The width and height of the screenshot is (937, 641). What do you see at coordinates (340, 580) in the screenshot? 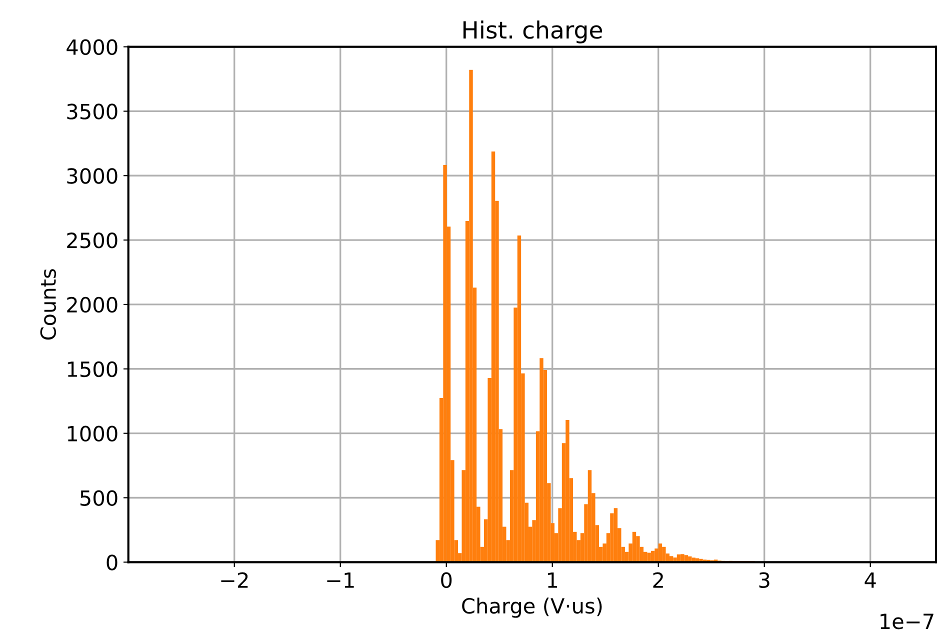
I see `x-tick-label: −1` at bounding box center [340, 580].